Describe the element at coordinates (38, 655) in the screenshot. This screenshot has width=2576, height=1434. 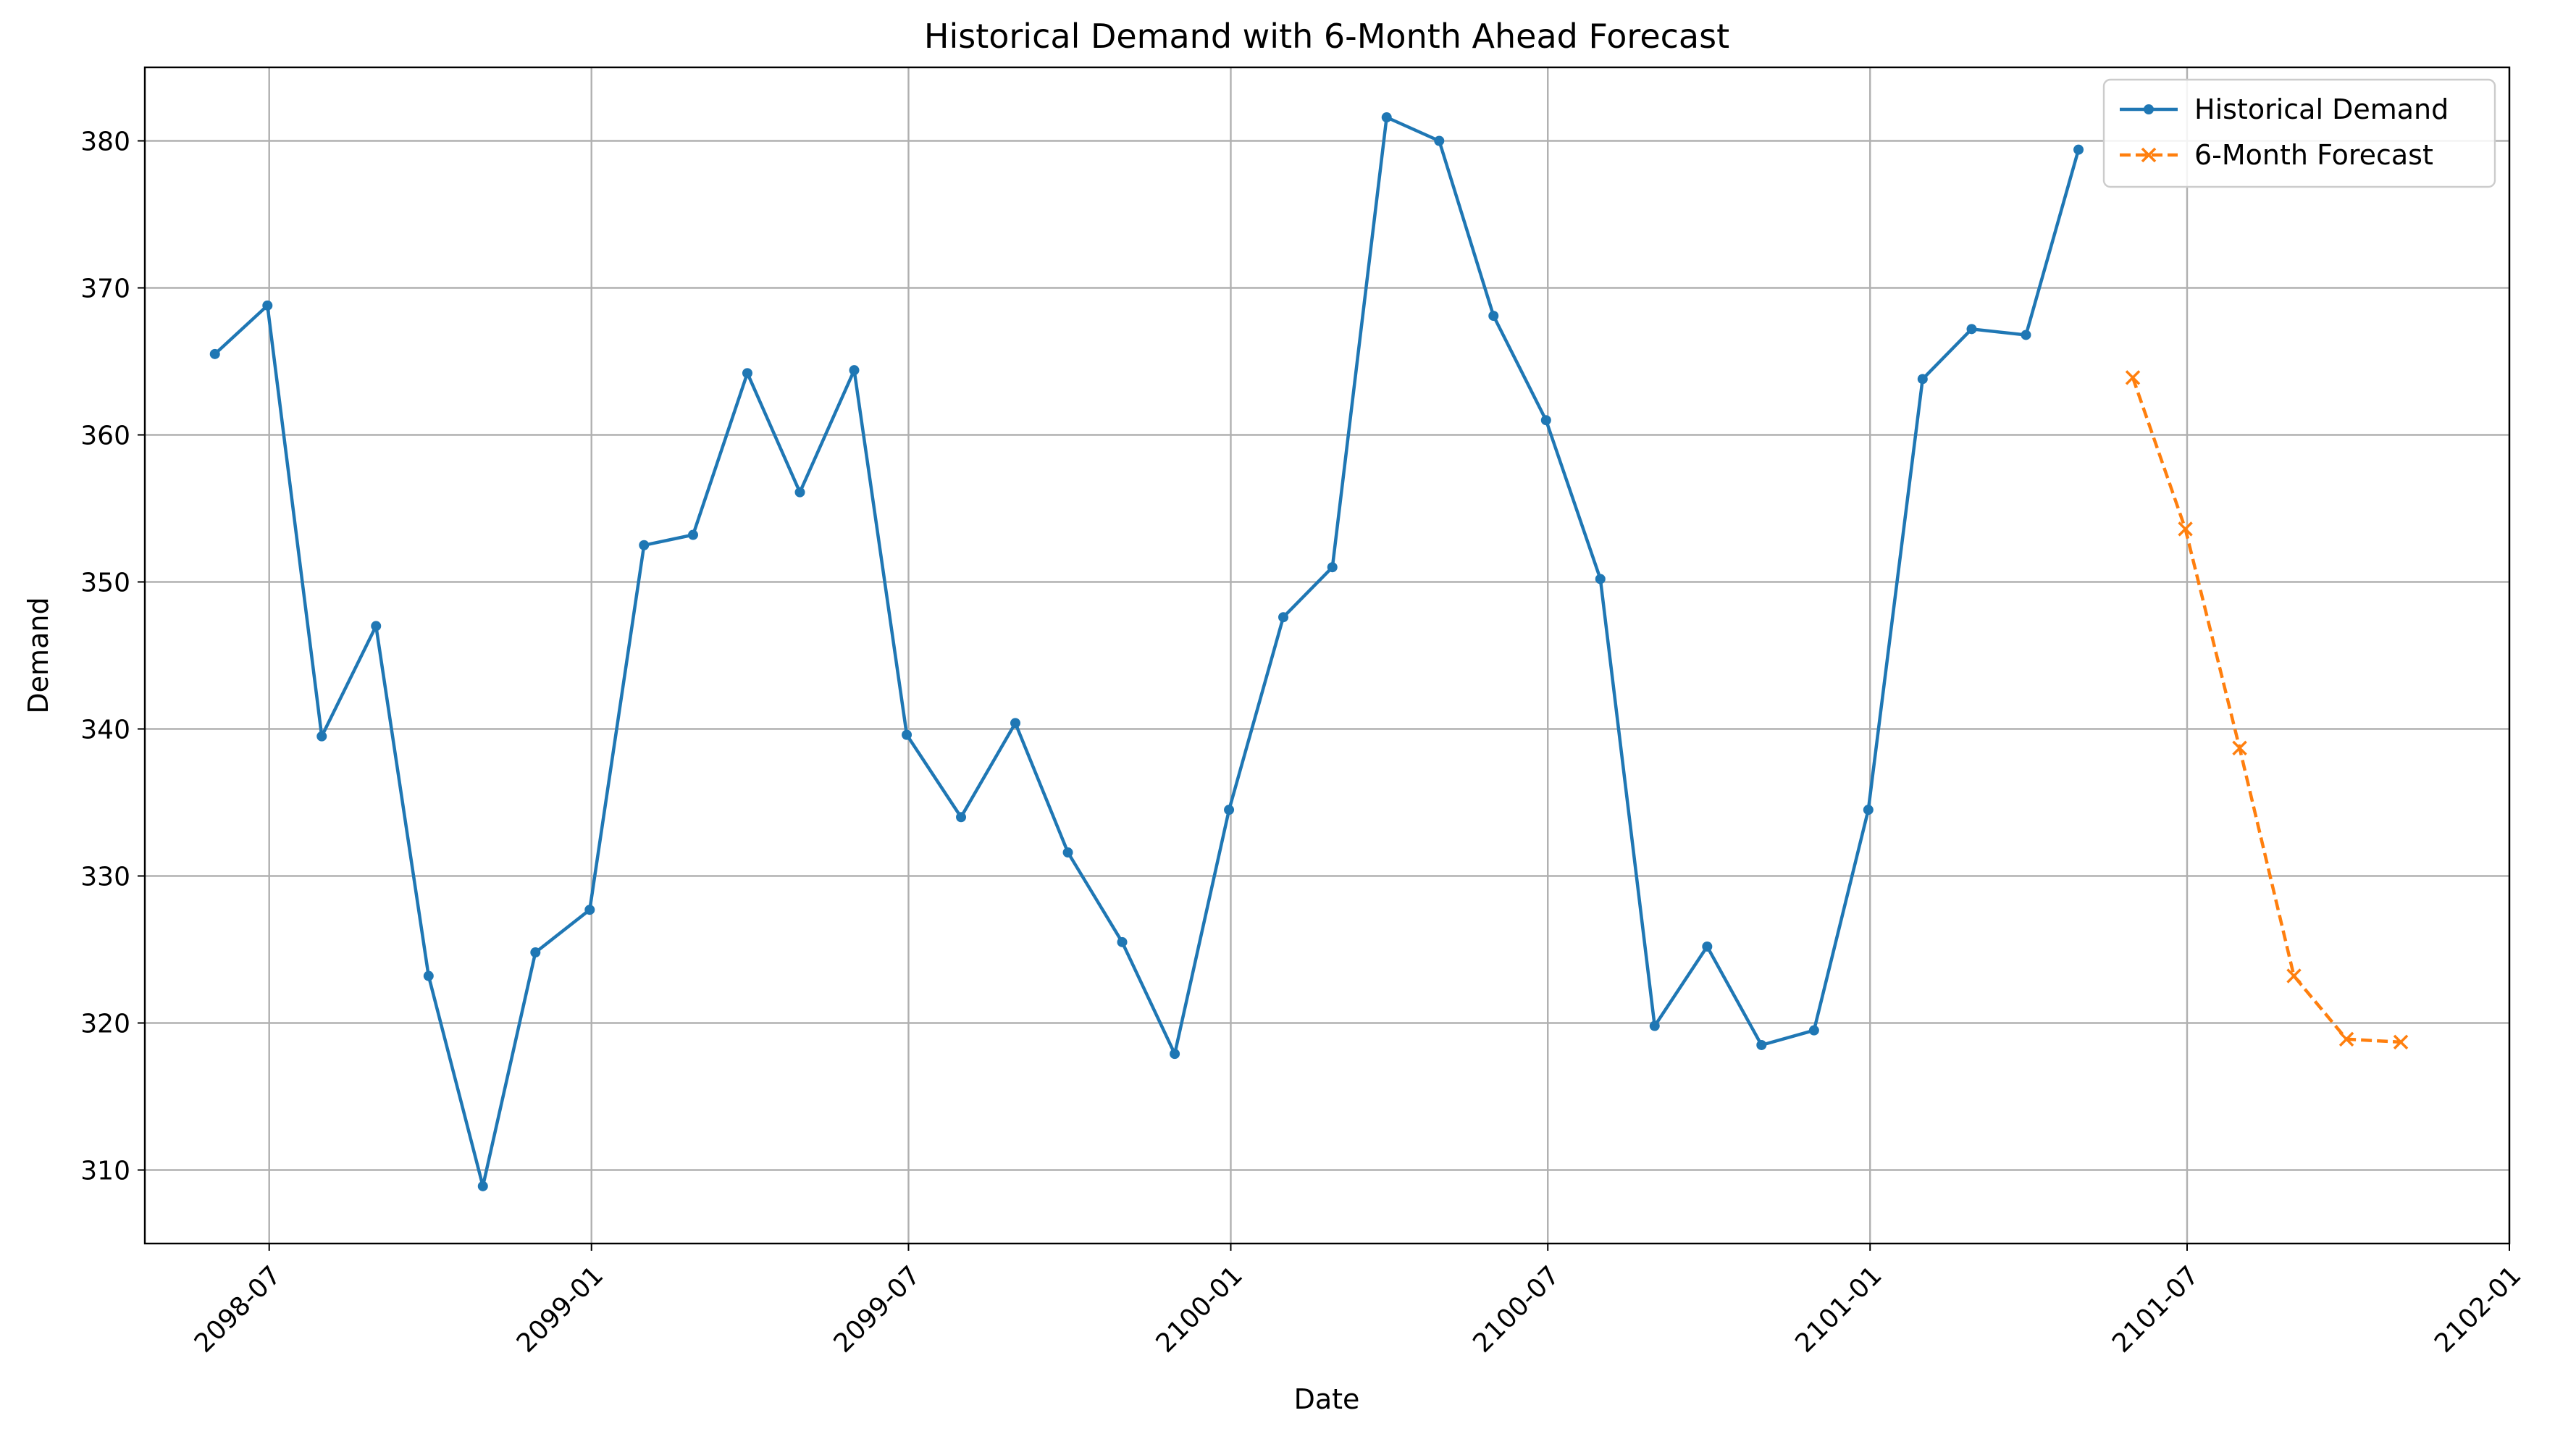
I see `y-axis-label: Demand` at that location.